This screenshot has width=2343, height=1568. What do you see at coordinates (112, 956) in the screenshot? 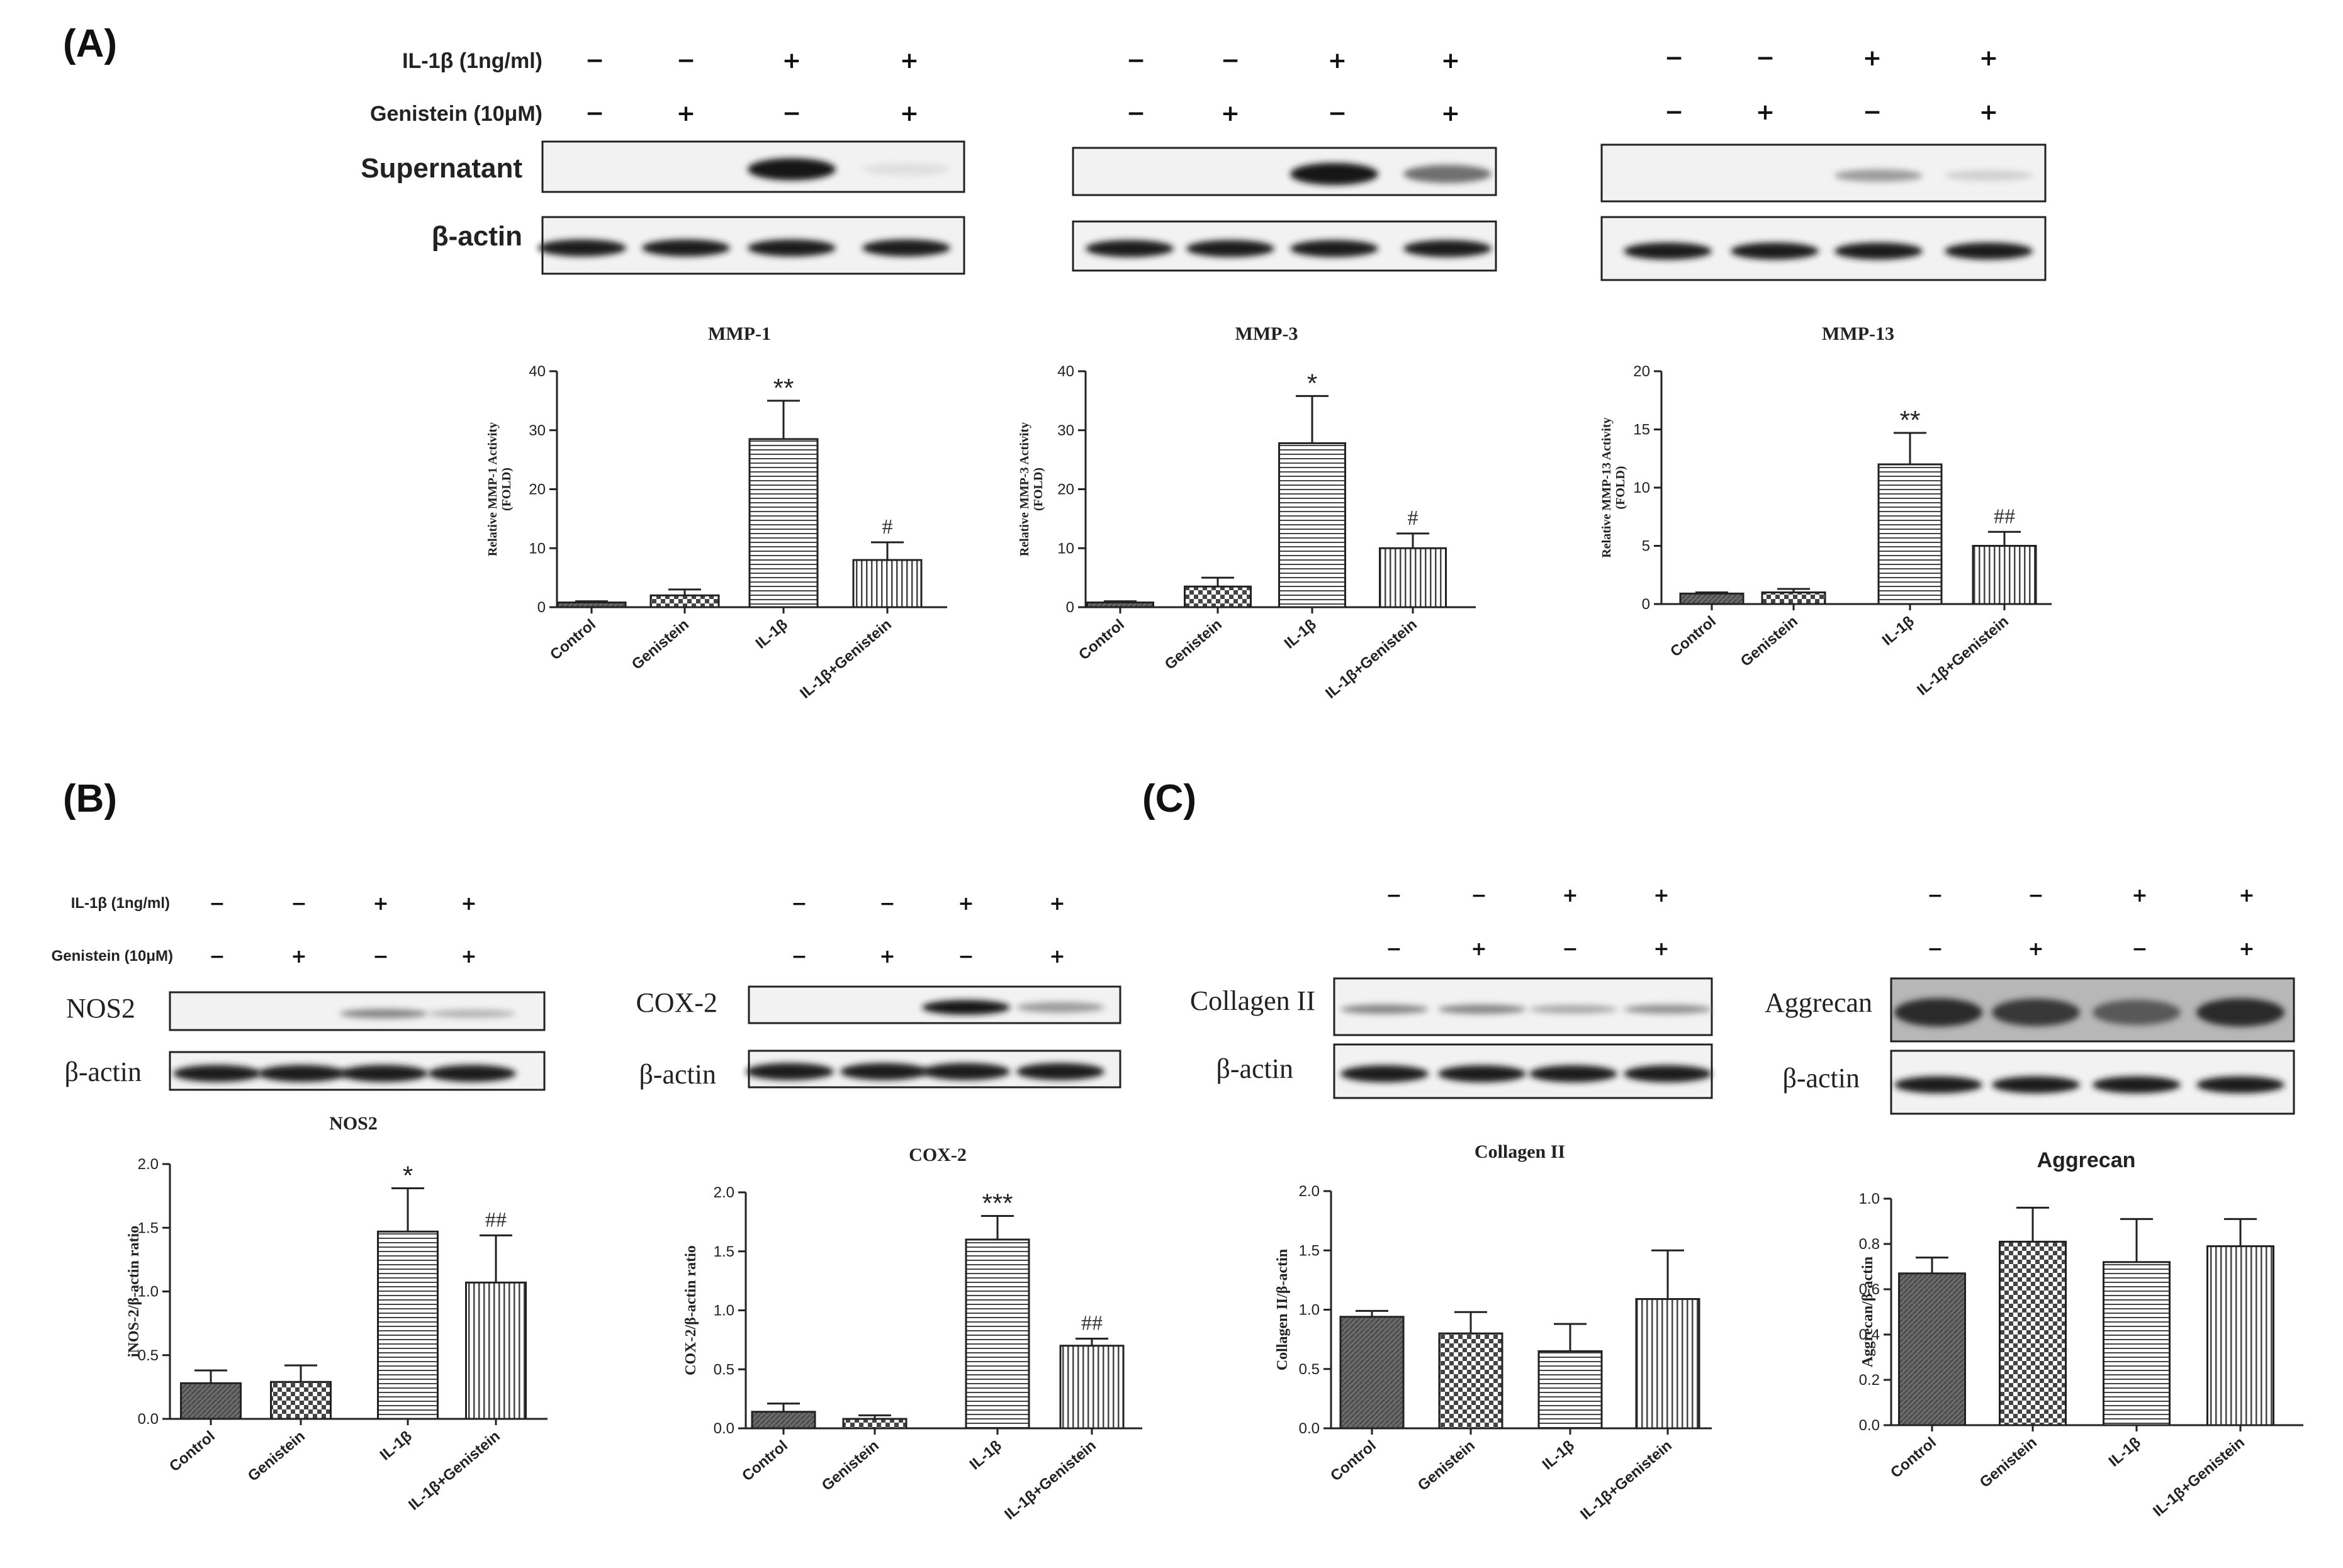
I see `genistein-label-b: Genistein (10μM)` at bounding box center [112, 956].